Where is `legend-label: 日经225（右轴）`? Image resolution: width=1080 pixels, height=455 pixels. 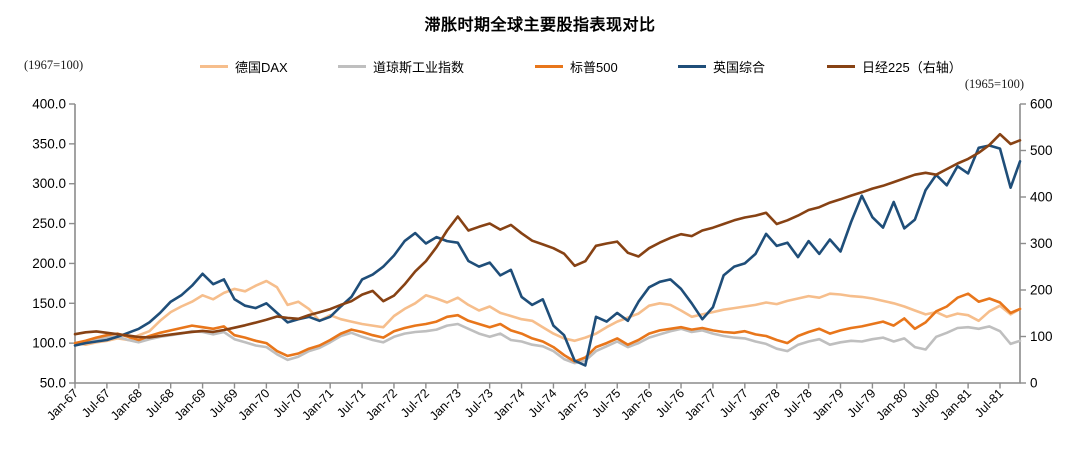
legend-label: 日经225（右轴） is located at coordinates (912, 67).